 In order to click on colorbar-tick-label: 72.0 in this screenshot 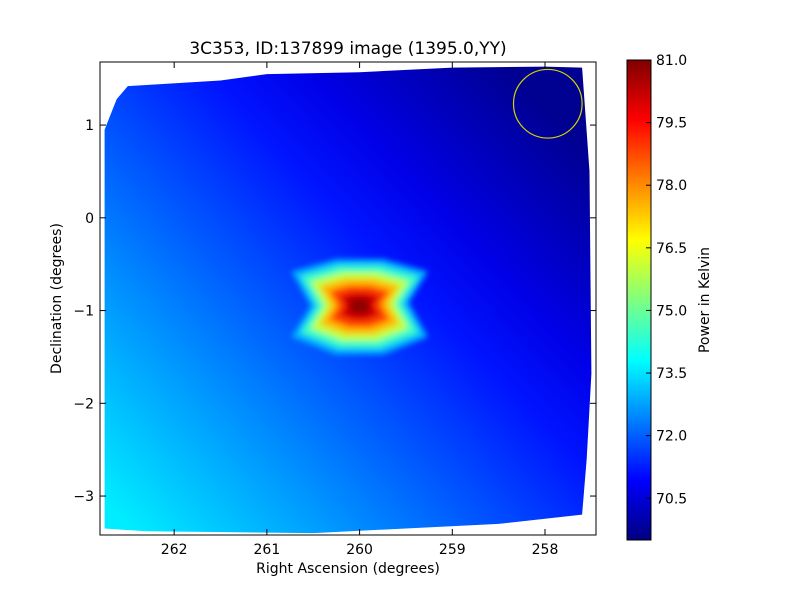, I will do `click(671, 437)`.